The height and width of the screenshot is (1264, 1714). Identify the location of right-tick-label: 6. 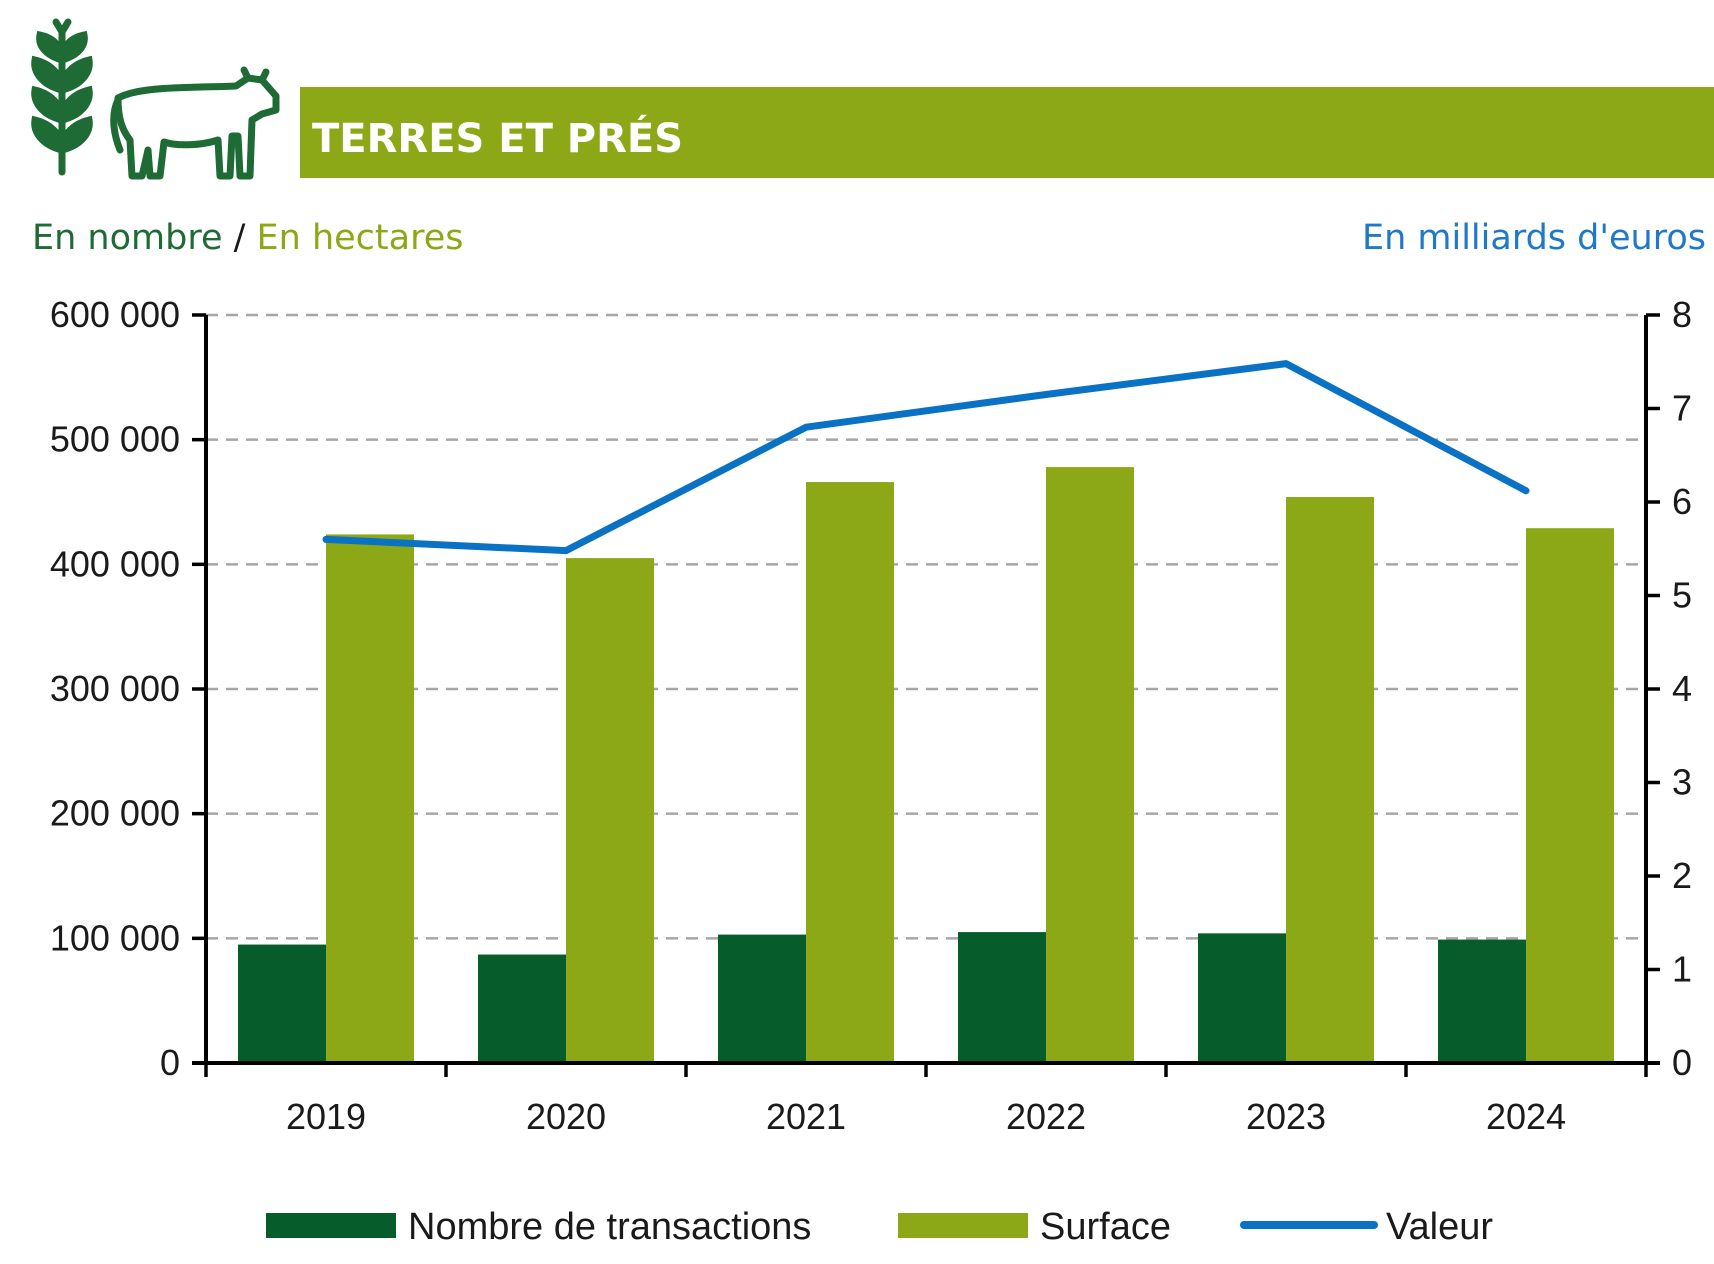
(1682, 501).